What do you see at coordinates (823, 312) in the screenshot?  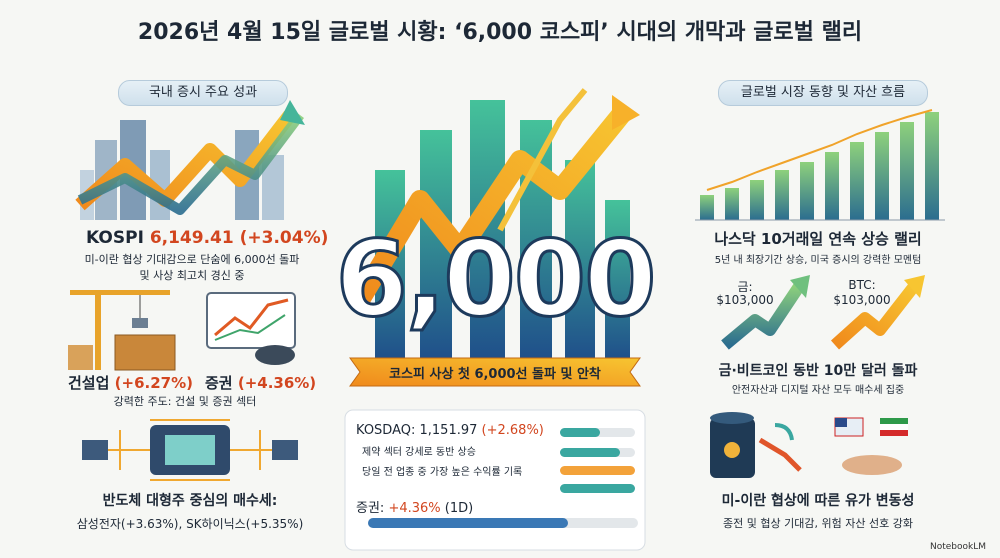 I see `asset-arrows` at bounding box center [823, 312].